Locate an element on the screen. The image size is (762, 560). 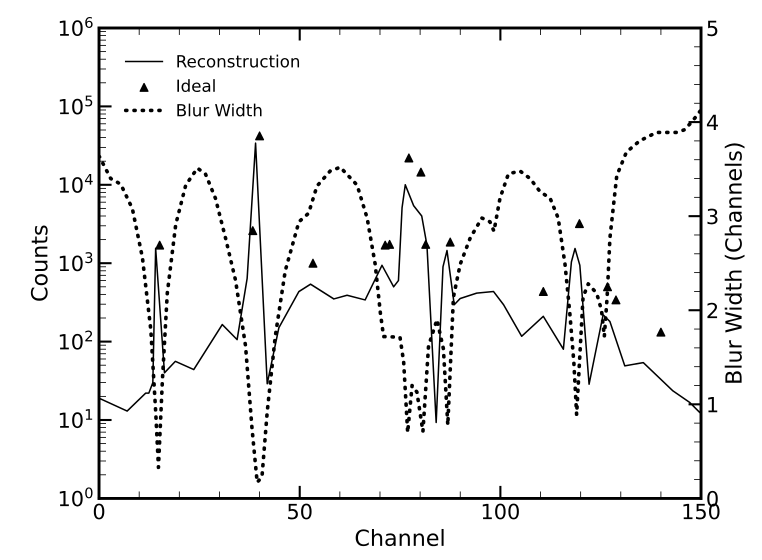
y2-tick-label: 2 is located at coordinates (712, 310).